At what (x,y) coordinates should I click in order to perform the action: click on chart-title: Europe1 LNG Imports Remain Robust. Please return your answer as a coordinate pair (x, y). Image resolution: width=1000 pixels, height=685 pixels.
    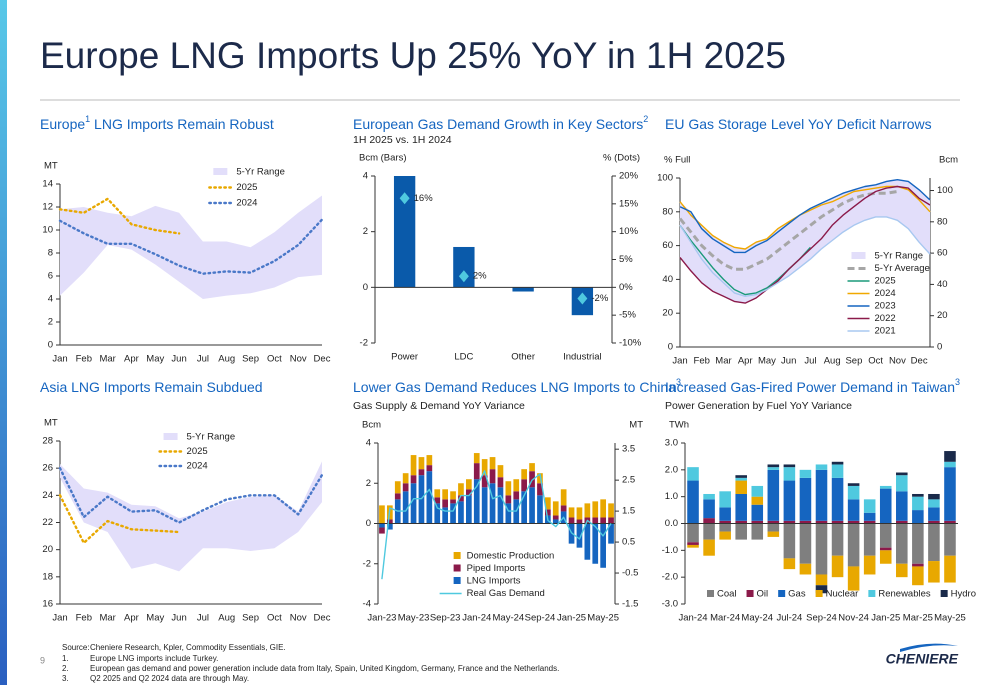
    Looking at the image, I should click on (157, 122).